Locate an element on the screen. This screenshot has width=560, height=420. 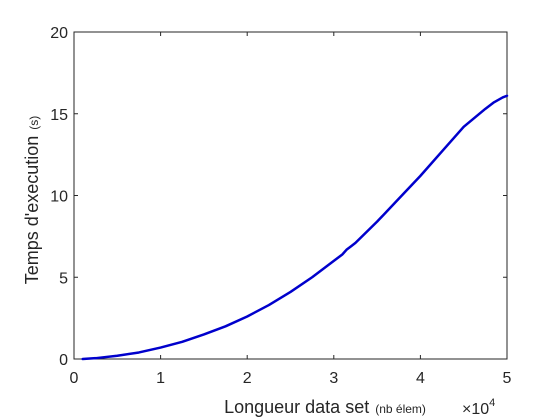
x-axis-label: Longueur data set (nb élem) is located at coordinates (325, 407).